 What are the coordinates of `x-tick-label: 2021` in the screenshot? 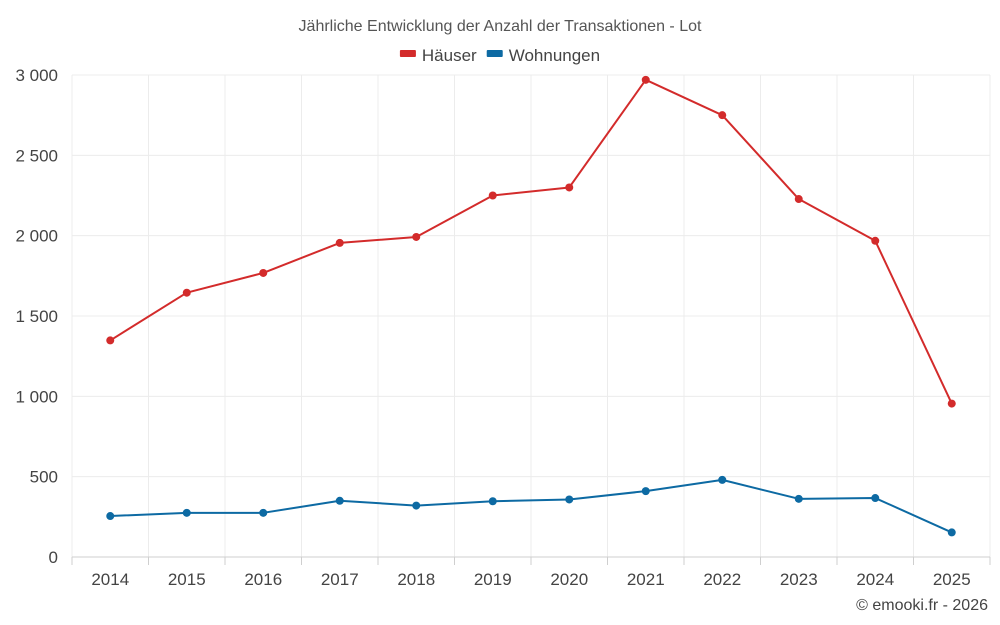 It's located at (646, 579).